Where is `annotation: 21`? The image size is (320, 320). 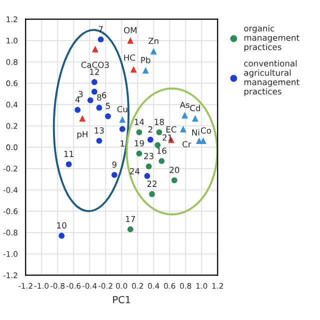
annotation: 21 is located at coordinates (167, 137).